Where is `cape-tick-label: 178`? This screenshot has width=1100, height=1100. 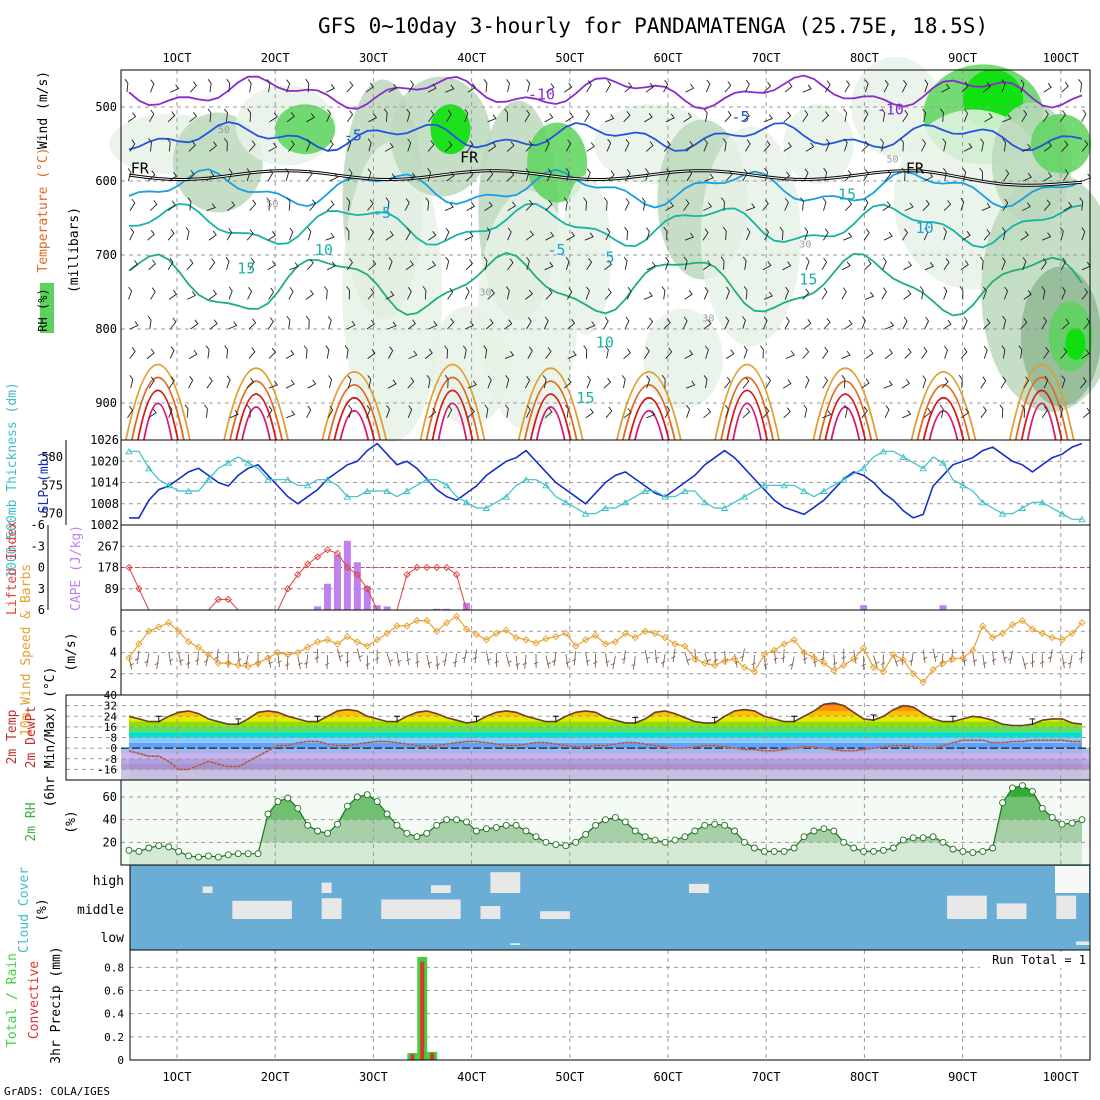
cape-tick-label: 178 is located at coordinates (108, 568).